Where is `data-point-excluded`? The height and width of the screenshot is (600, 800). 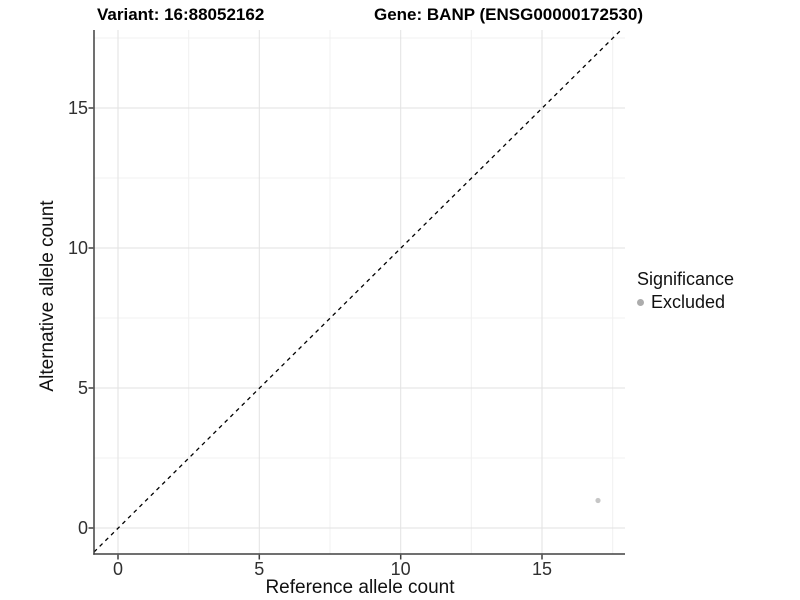 data-point-excluded is located at coordinates (598, 500).